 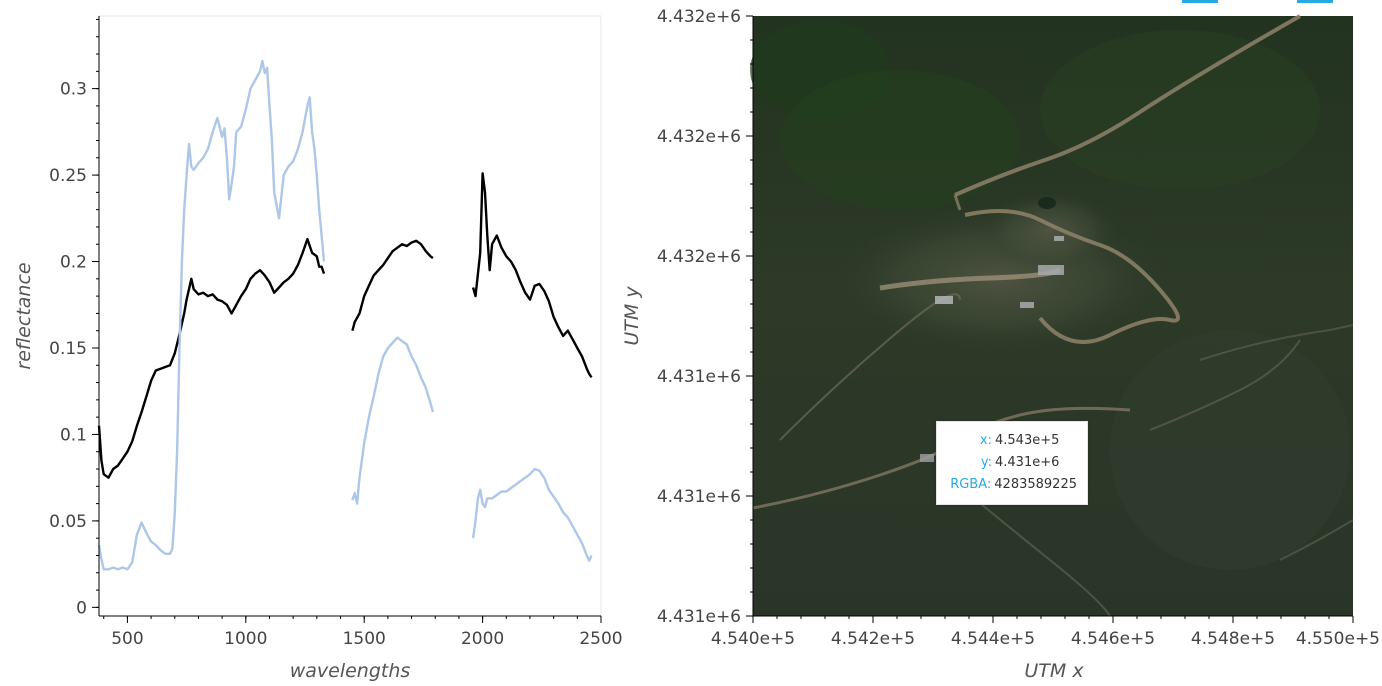 I want to click on utm-x-tick-label: 4.542e+5, so click(x=873, y=639).